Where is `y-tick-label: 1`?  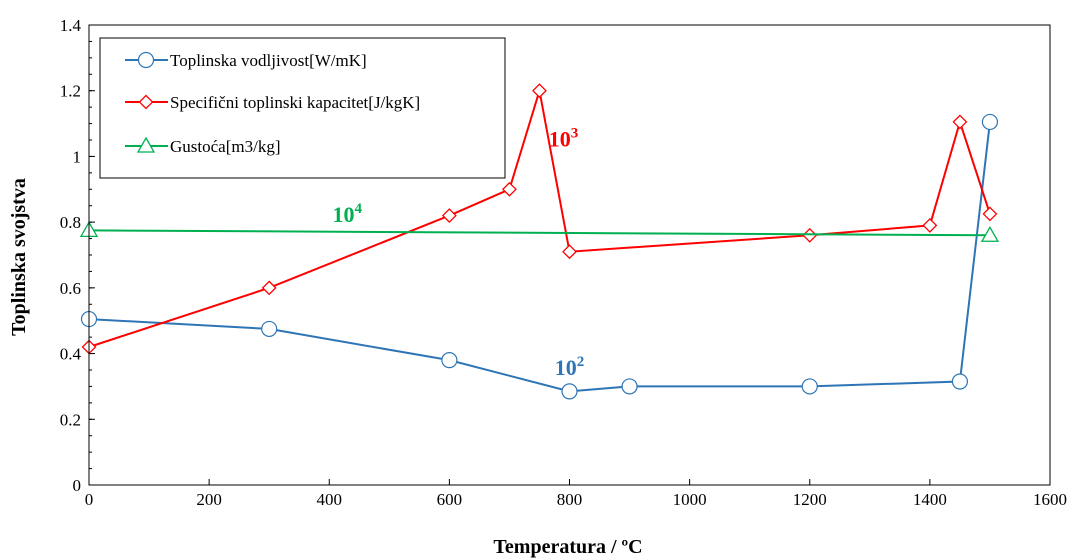
y-tick-label: 1 is located at coordinates (77, 156).